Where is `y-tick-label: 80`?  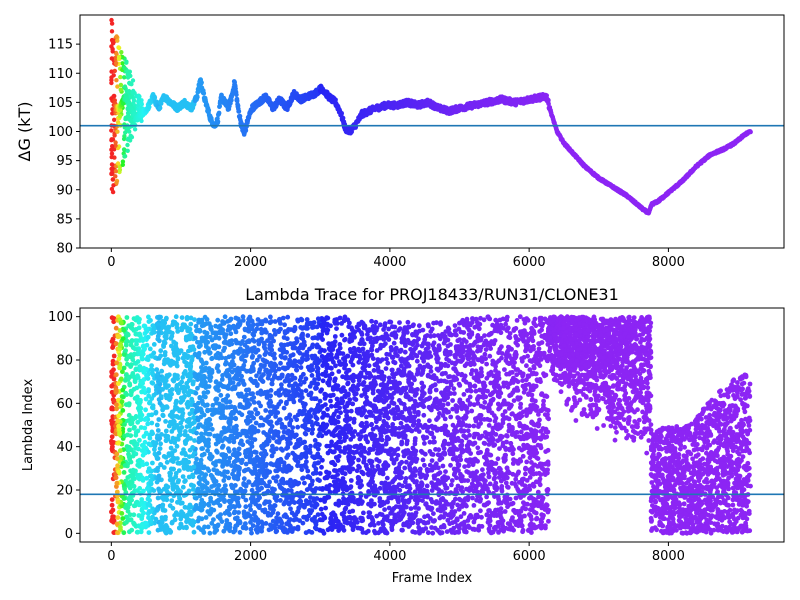
y-tick-label: 80 is located at coordinates (64, 249).